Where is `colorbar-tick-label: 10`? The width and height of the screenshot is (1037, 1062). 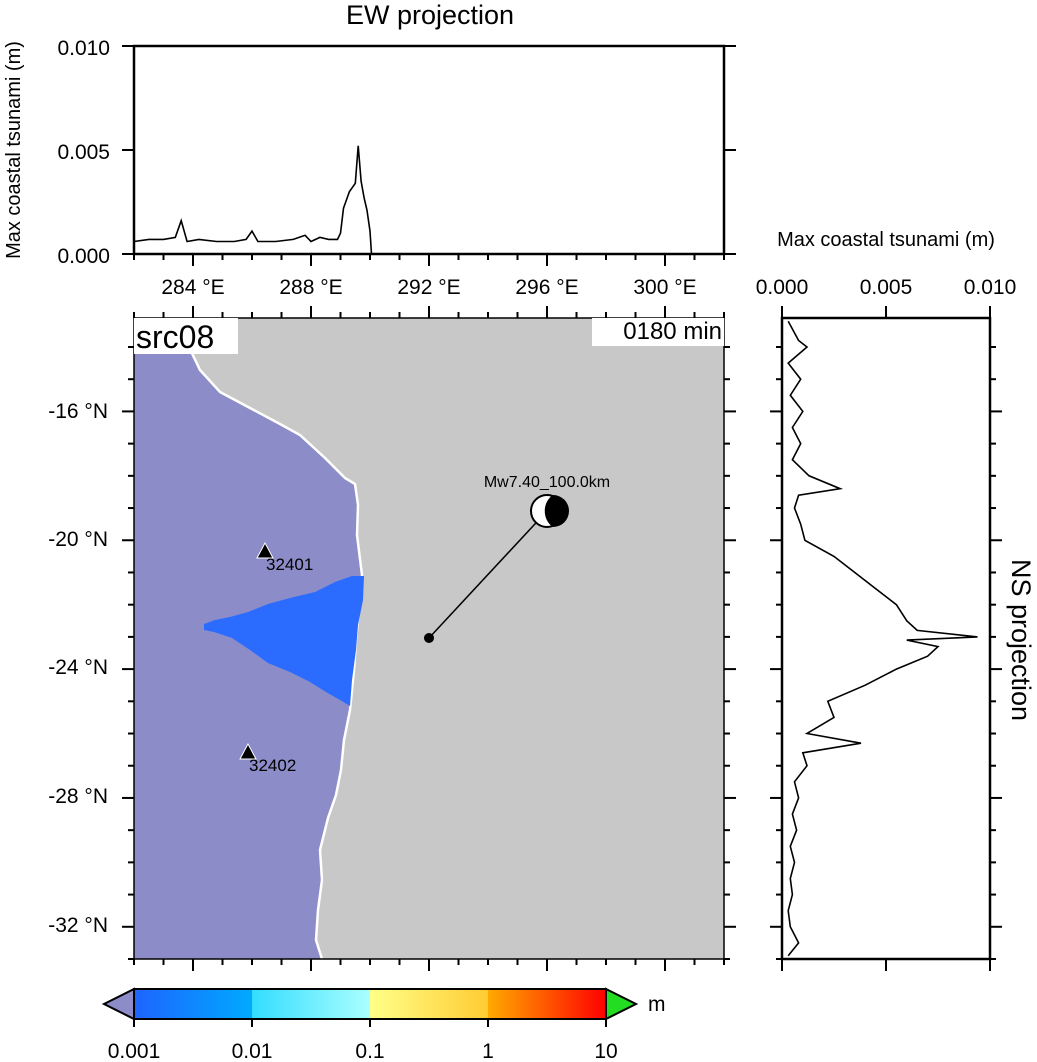 colorbar-tick-label: 10 is located at coordinates (605, 1051).